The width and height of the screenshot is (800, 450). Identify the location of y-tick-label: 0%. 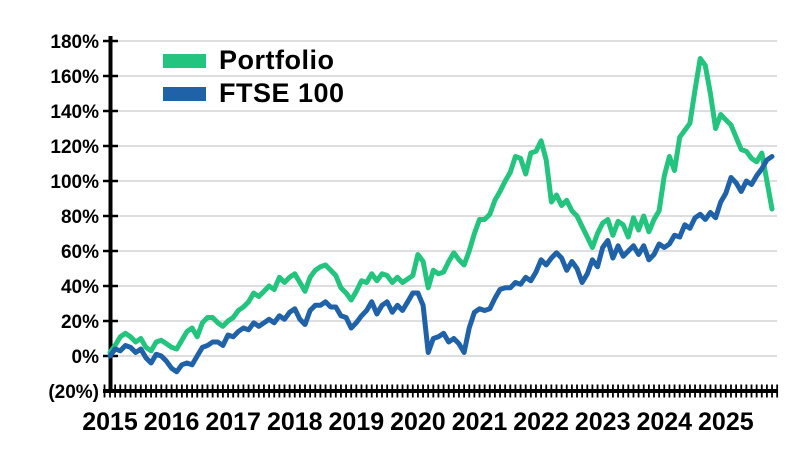
(86, 357).